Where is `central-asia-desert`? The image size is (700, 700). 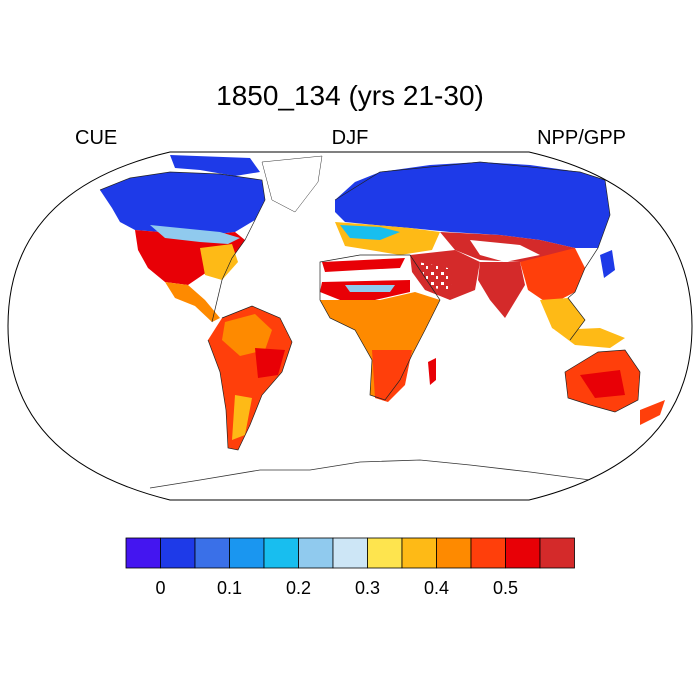
central-asia-desert is located at coordinates (505, 251).